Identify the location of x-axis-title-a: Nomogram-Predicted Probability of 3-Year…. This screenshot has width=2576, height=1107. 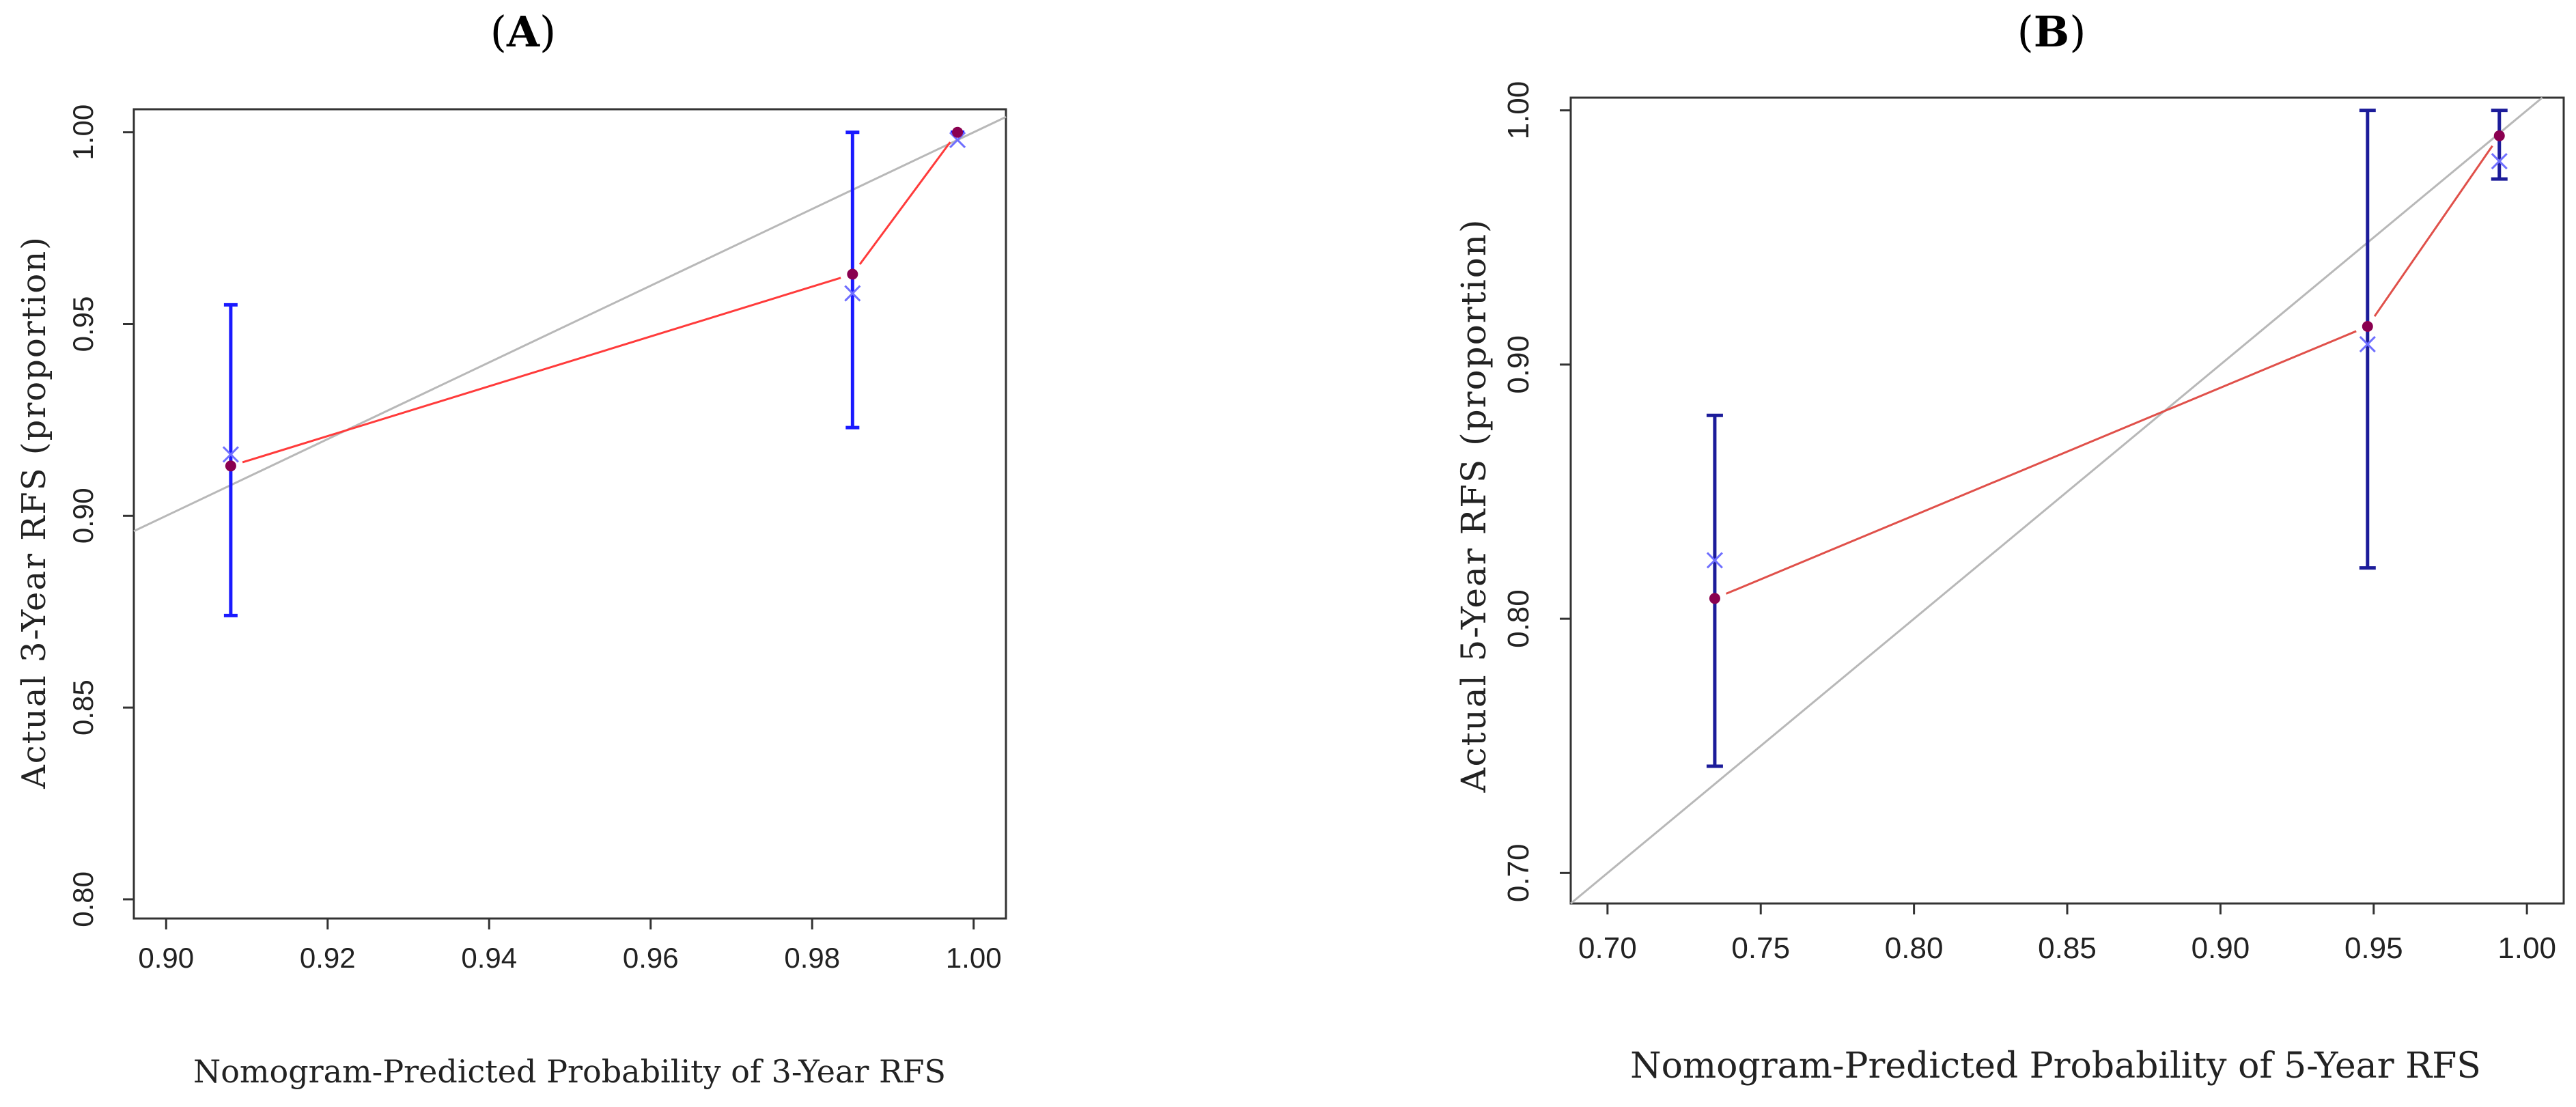
(569, 1071).